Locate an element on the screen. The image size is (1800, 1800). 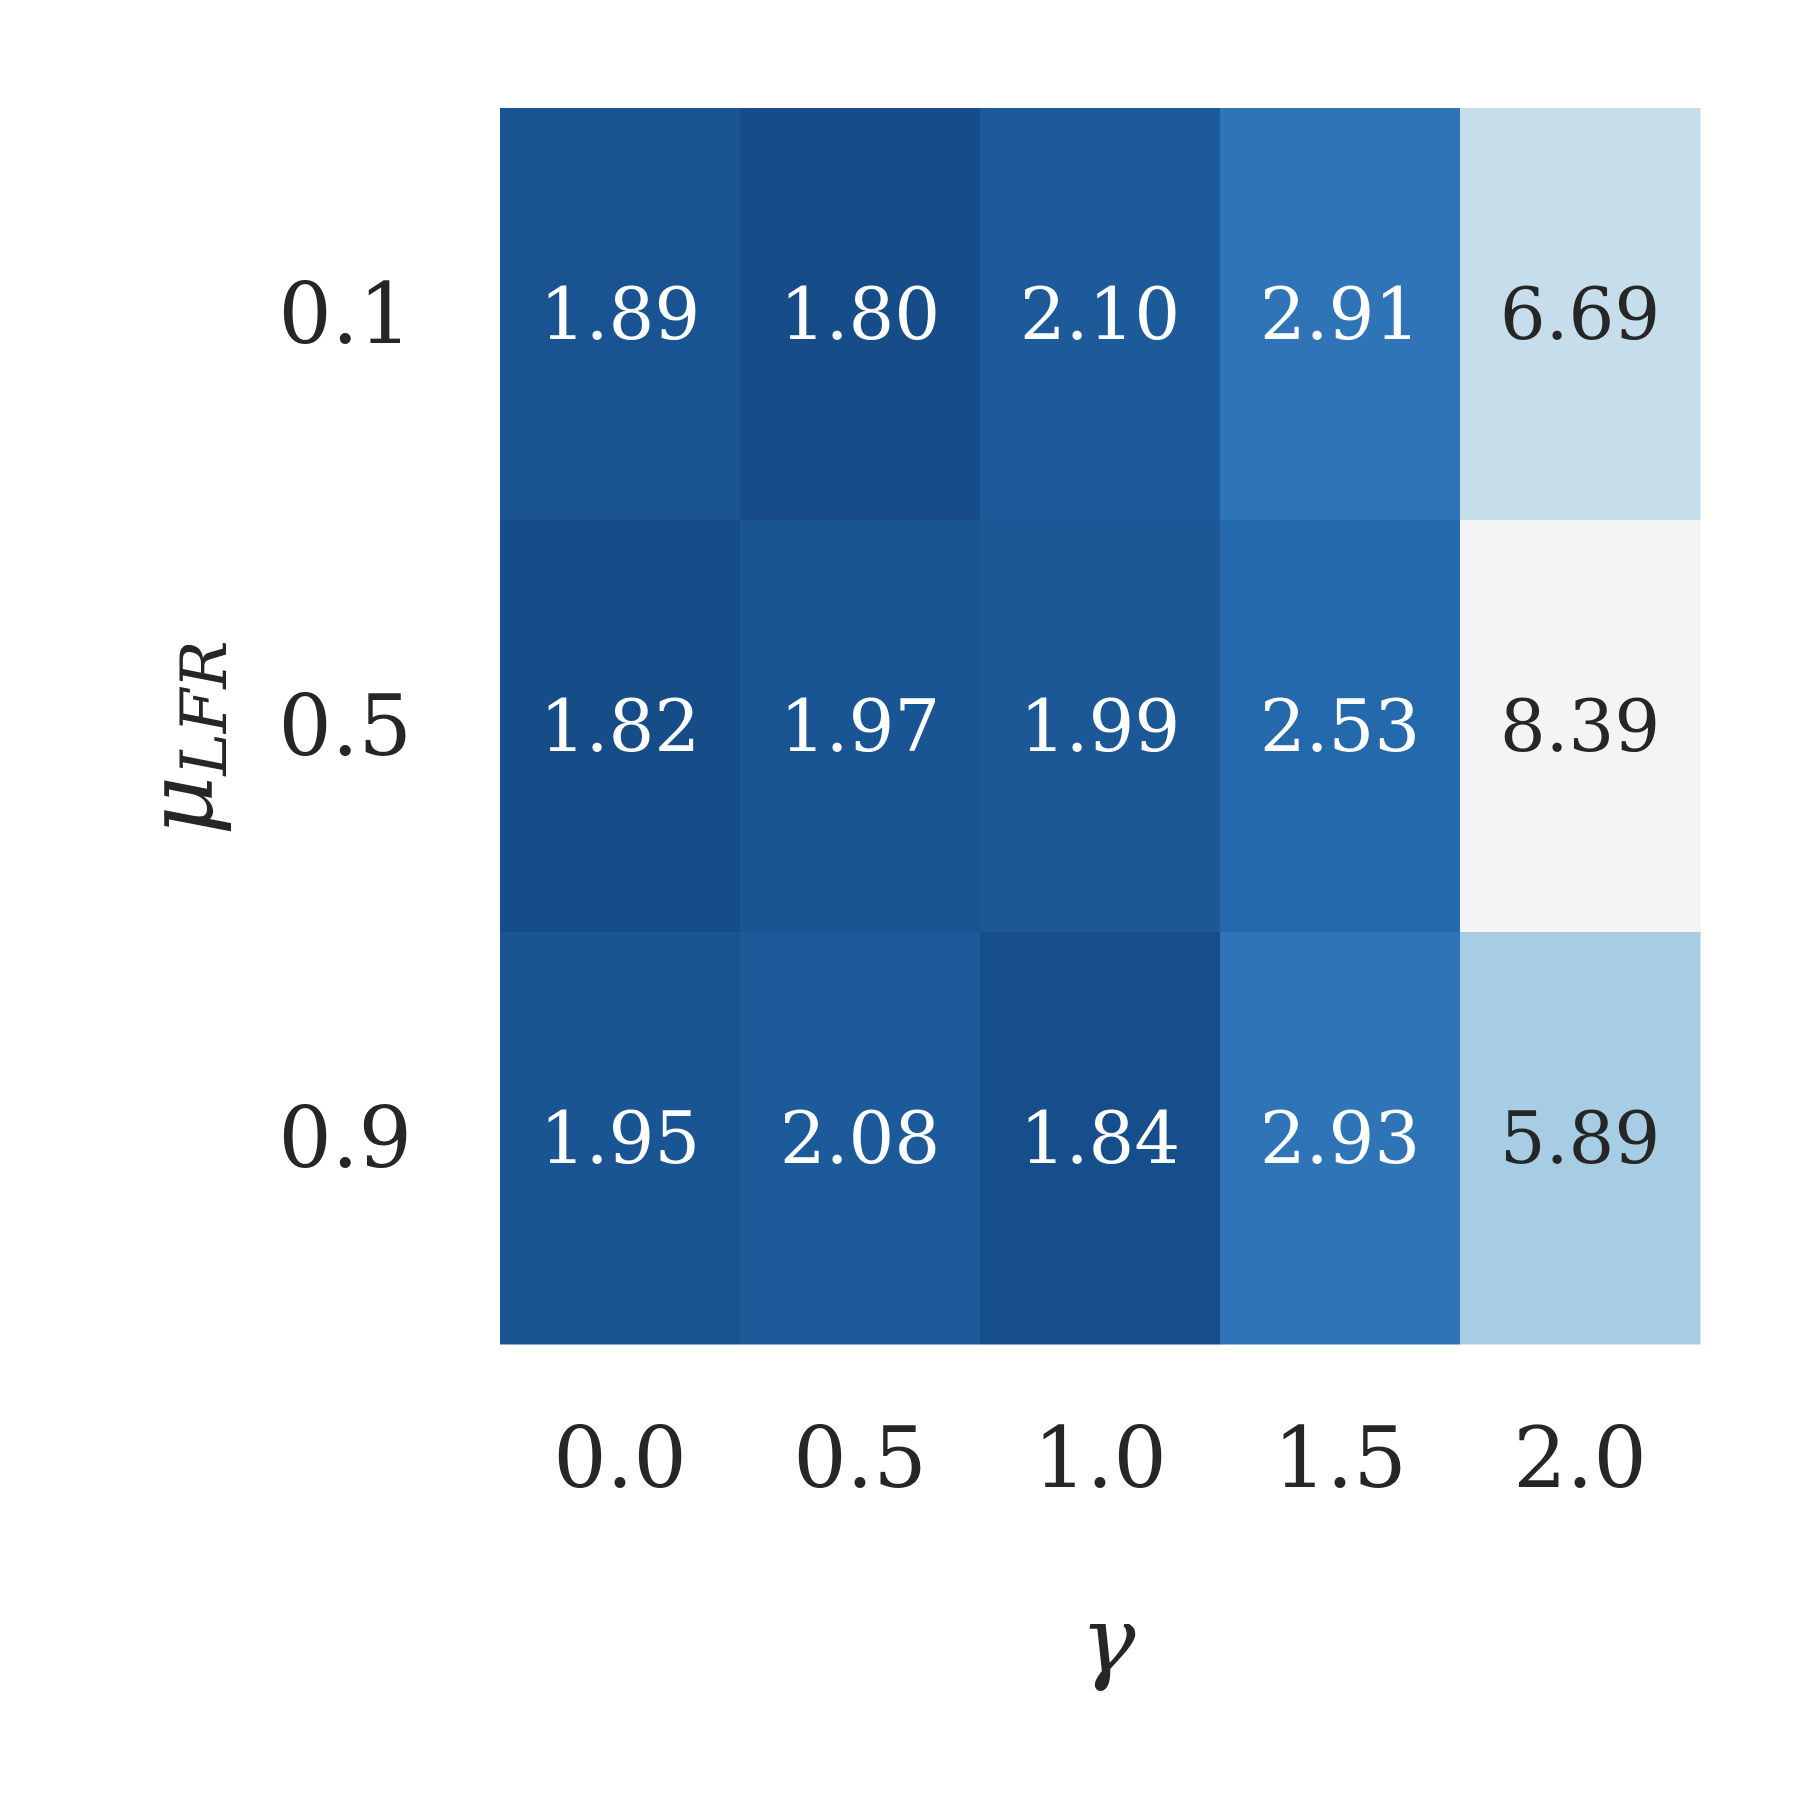
x-tick-label: 0.5 is located at coordinates (860, 1458).